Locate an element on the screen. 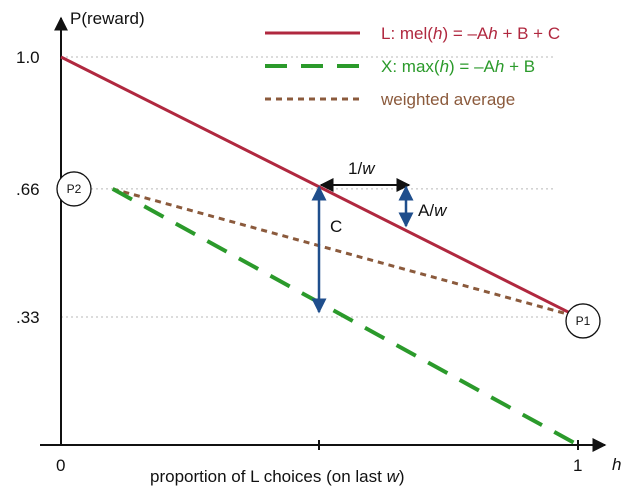 The height and width of the screenshot is (486, 633). y-axis-label: P(reward) is located at coordinates (107, 18).